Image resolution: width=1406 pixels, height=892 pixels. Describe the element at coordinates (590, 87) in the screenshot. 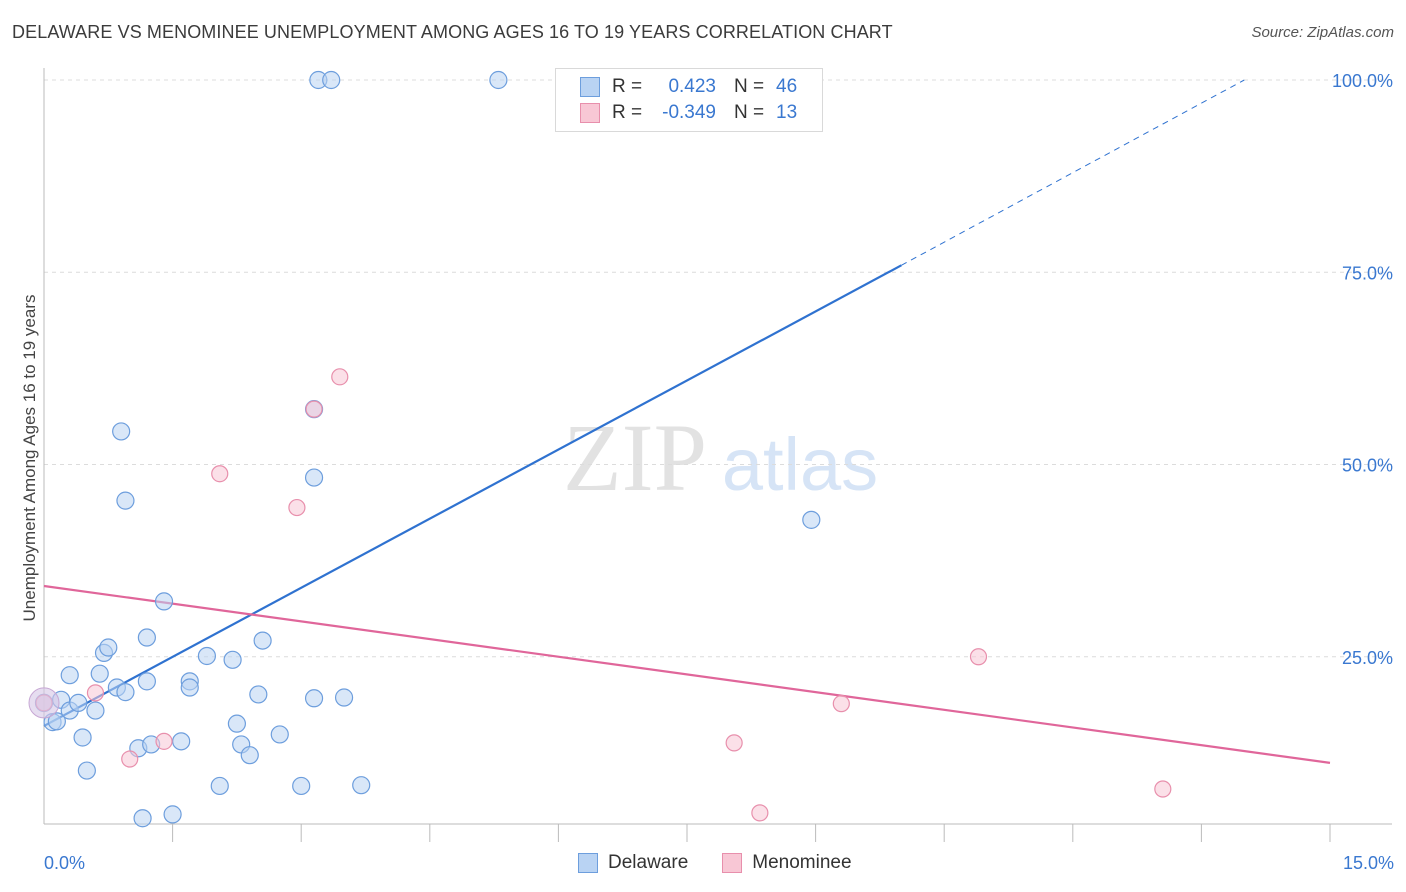

I see `legend-swatch-delaware` at that location.